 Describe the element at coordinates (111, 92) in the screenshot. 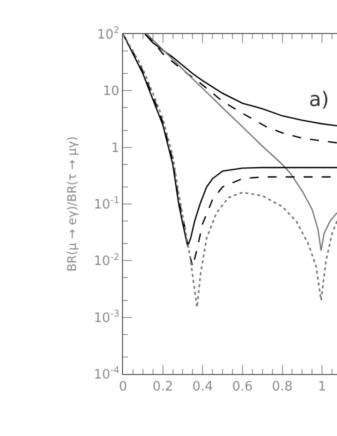

I see `y-tick-label: 10` at that location.